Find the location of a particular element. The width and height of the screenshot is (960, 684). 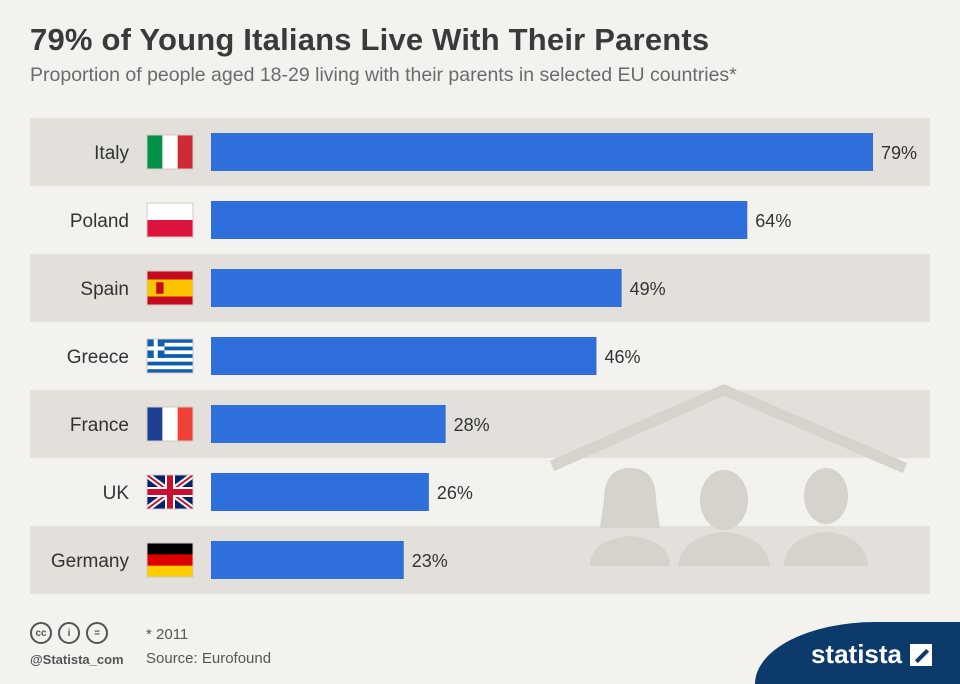

value-label: 46% is located at coordinates (622, 357).